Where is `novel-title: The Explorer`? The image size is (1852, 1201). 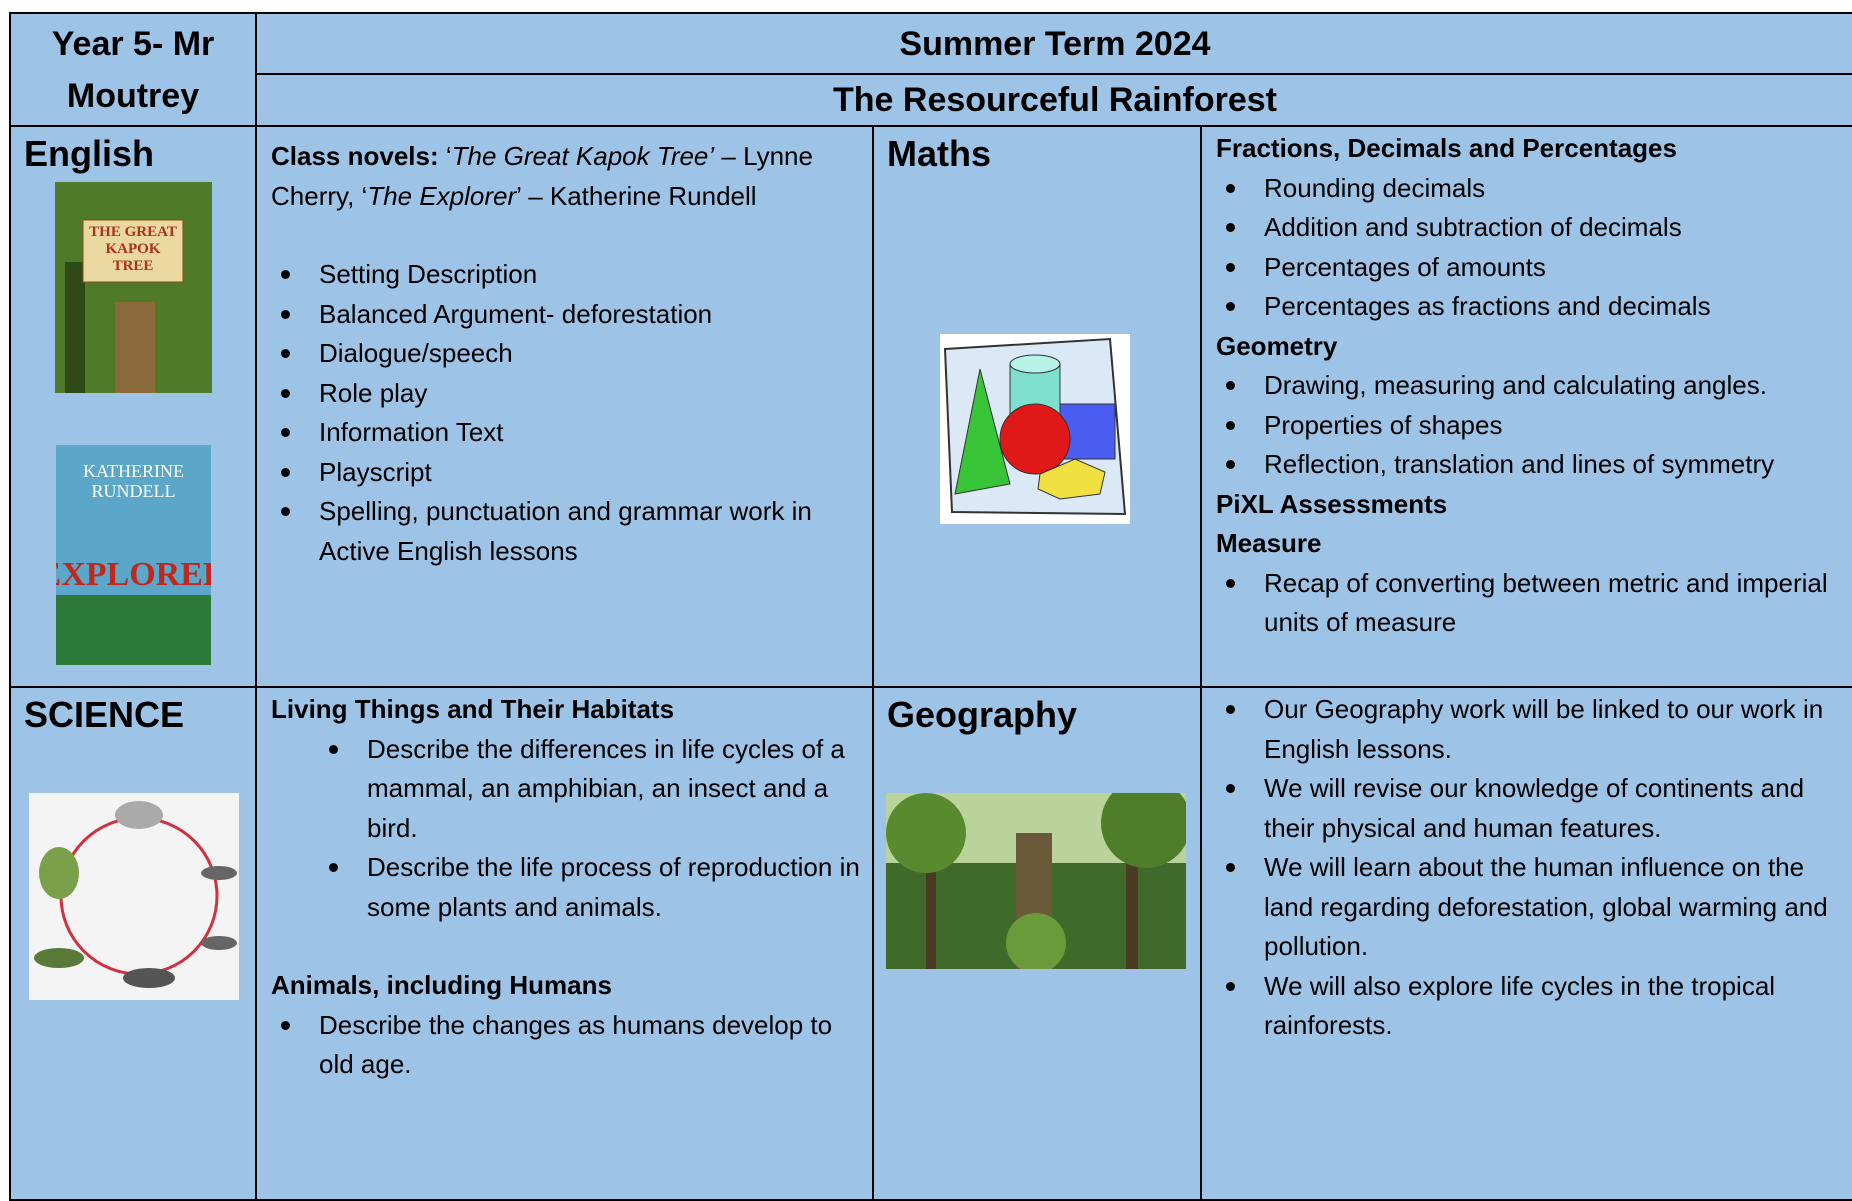 novel-title: The Explorer is located at coordinates (442, 195).